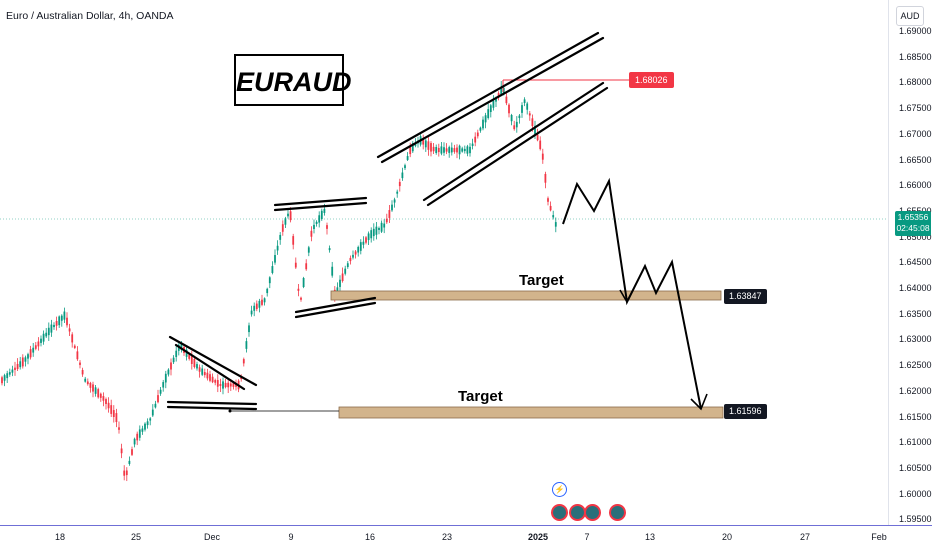 The image size is (932, 550). What do you see at coordinates (370, 537) in the screenshot?
I see `time-tick-label: 16` at bounding box center [370, 537].